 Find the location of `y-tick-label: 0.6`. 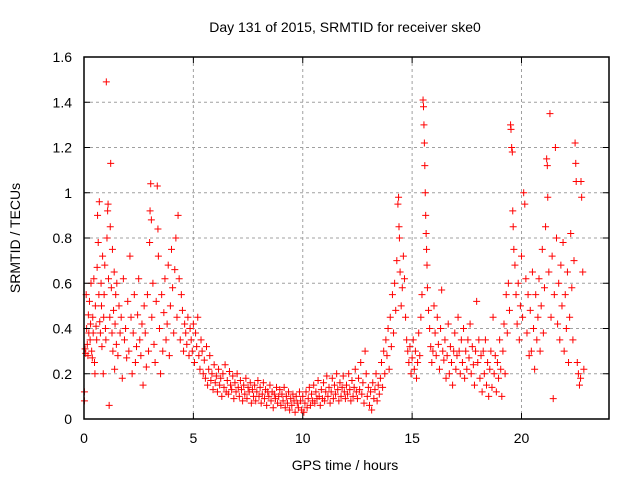

y-tick-label: 0.6 is located at coordinates (63, 283).